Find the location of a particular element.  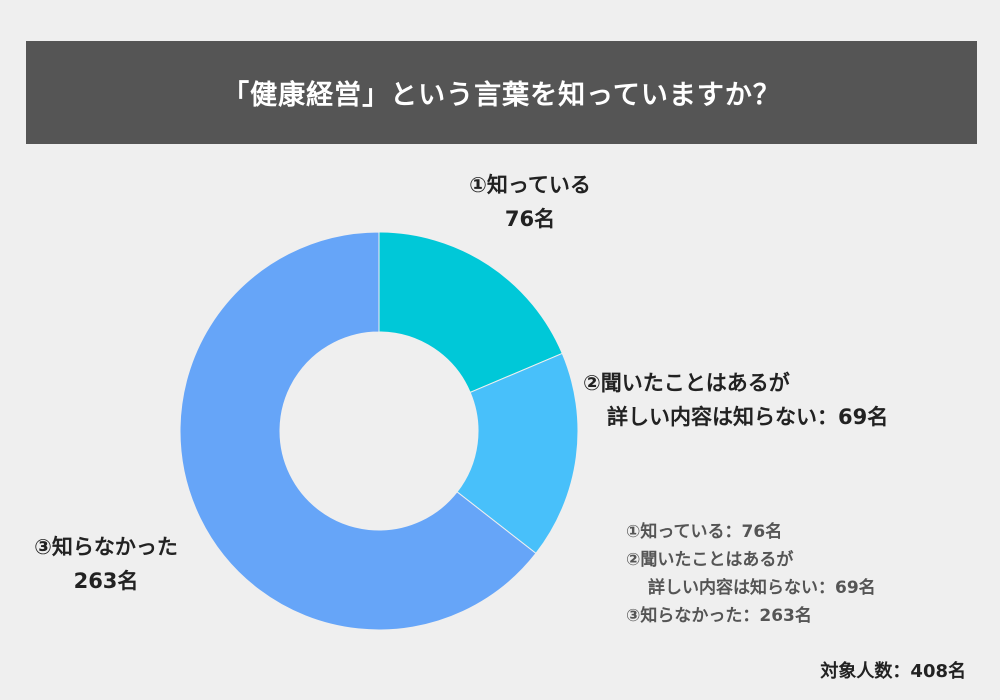

slice-label-3-line-2: 263名 is located at coordinates (106, 581).